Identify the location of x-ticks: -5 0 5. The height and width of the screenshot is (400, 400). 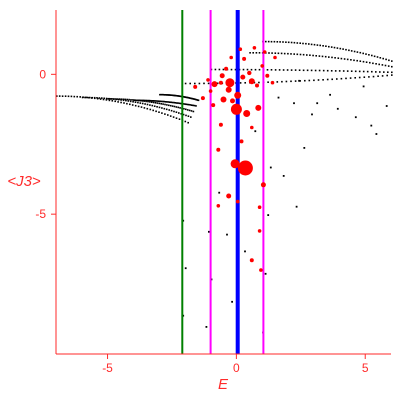
(235, 364).